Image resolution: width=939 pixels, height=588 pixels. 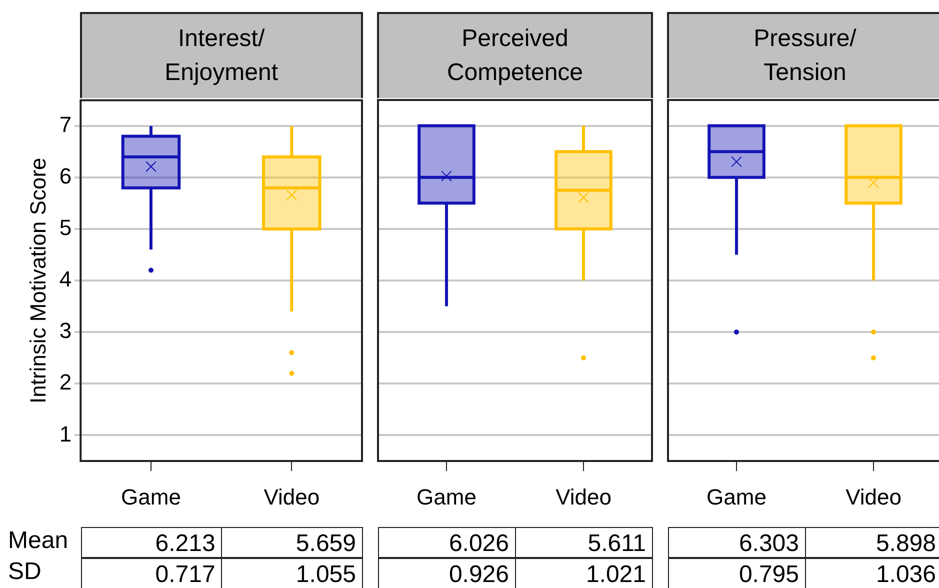 I want to click on text: 5.611, so click(x=584, y=542).